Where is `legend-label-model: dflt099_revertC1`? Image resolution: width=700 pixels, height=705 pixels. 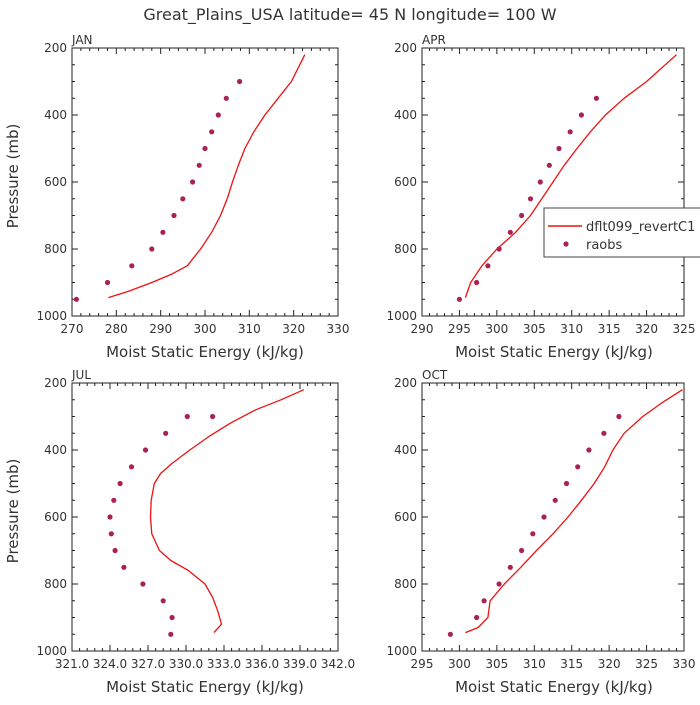
legend-label-model: dflt099_revertC1 is located at coordinates (640, 227).